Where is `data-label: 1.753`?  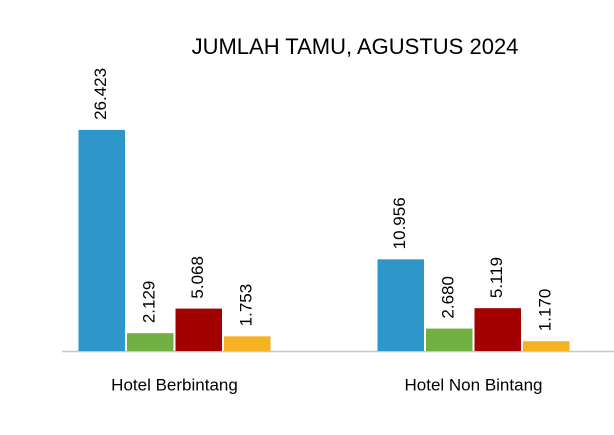 data-label: 1.753 is located at coordinates (246, 305).